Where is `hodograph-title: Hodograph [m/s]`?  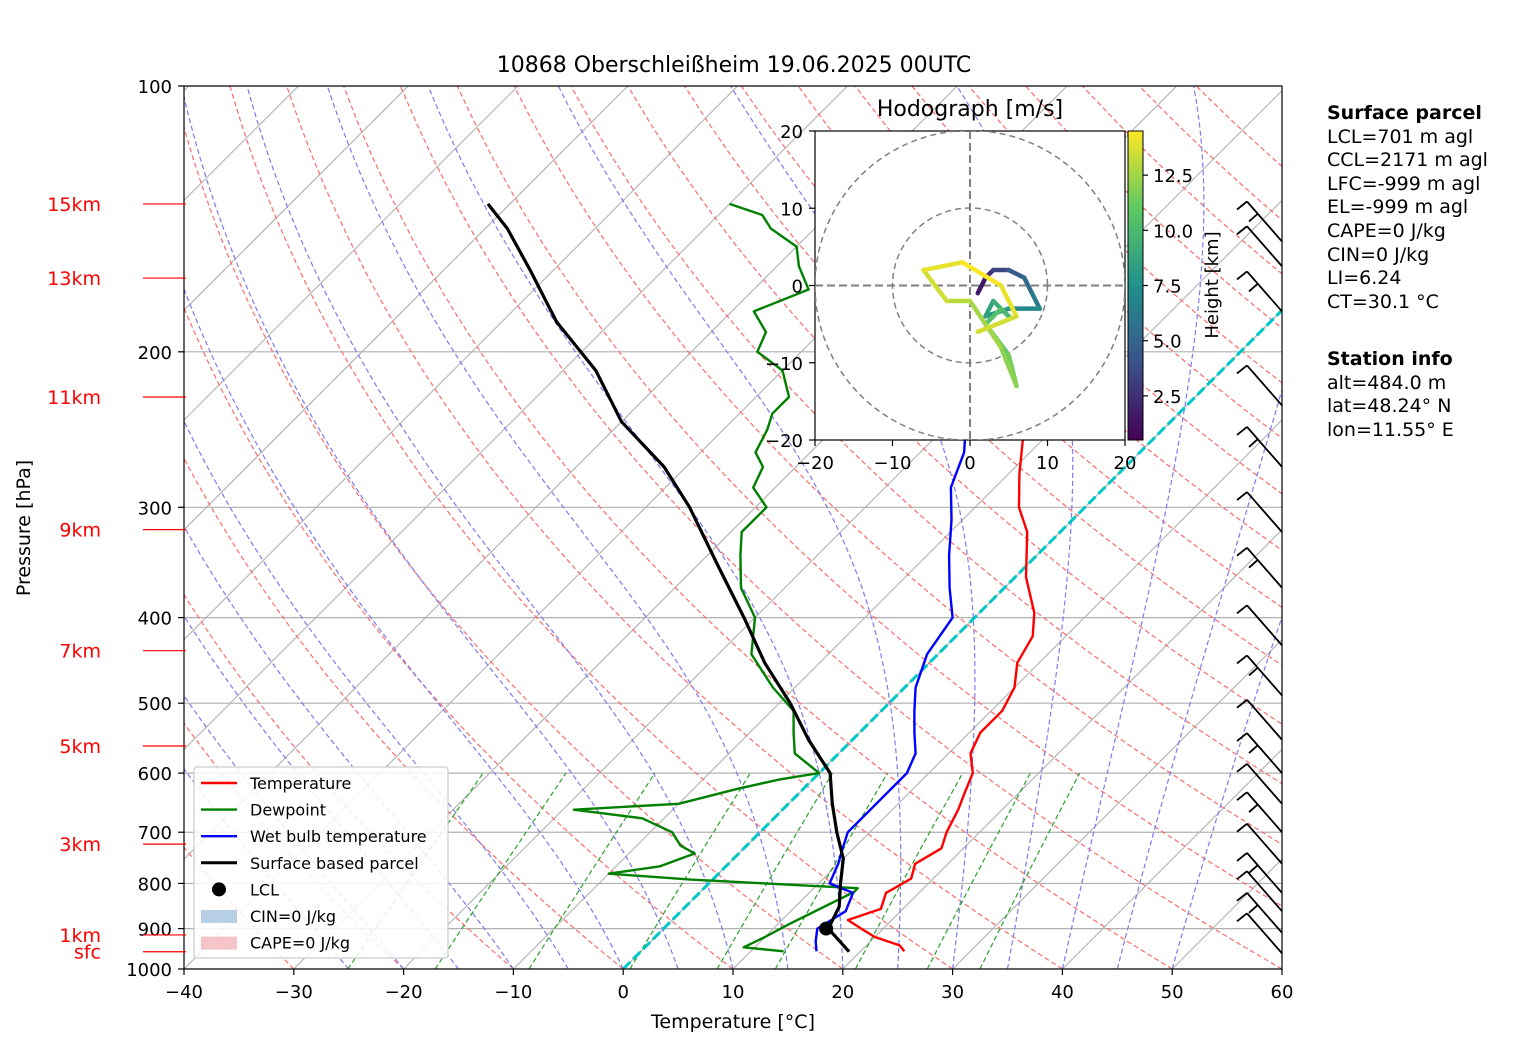 hodograph-title: Hodograph [m/s] is located at coordinates (970, 109).